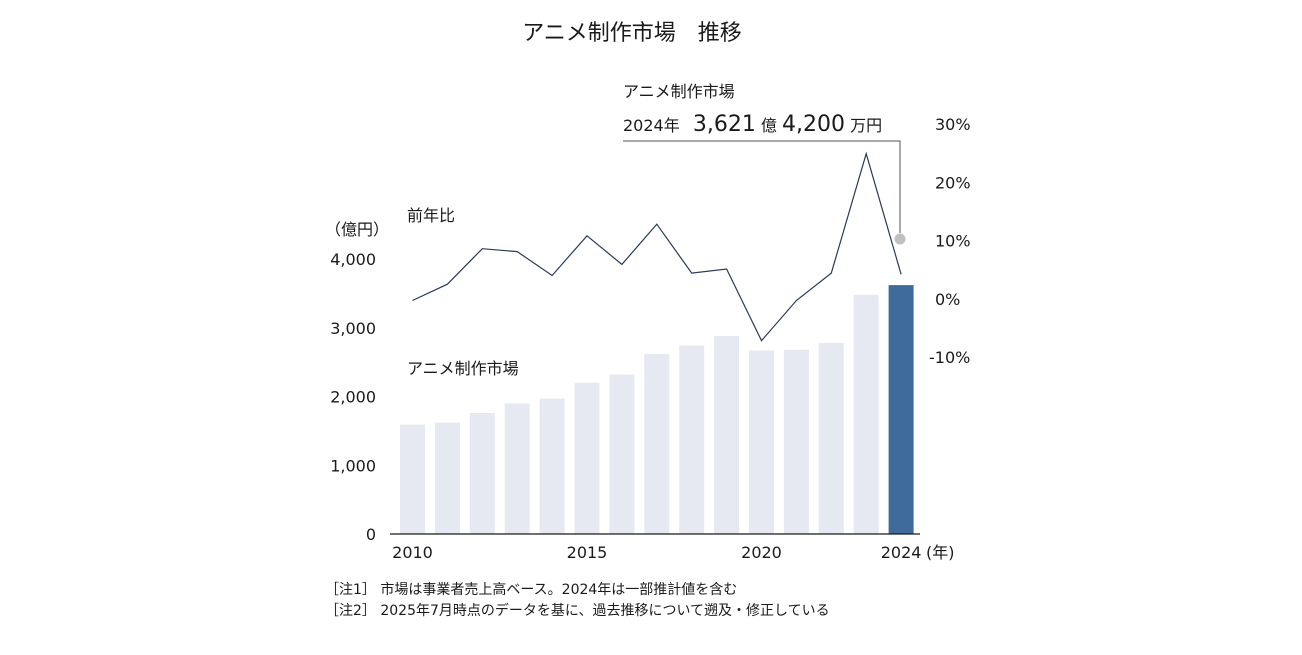  Describe the element at coordinates (831, 438) in the screenshot. I see `bar-2022` at that location.